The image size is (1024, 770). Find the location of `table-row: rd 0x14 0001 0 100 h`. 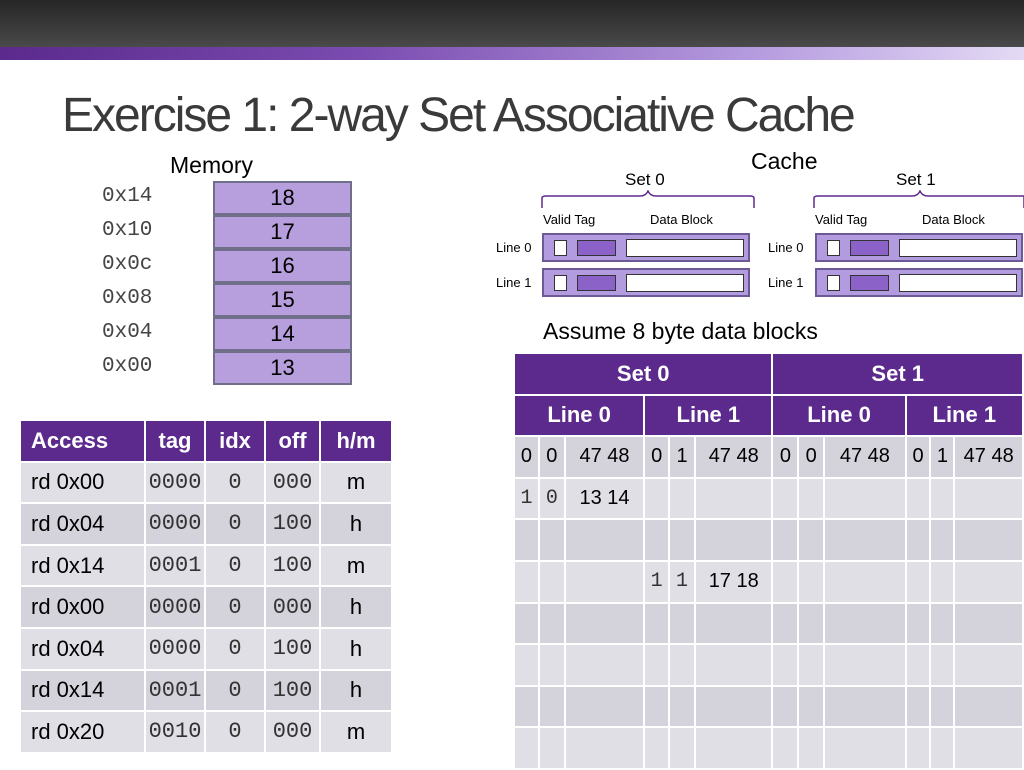

table-row: rd 0x14 0001 0 100 h is located at coordinates (206, 690).